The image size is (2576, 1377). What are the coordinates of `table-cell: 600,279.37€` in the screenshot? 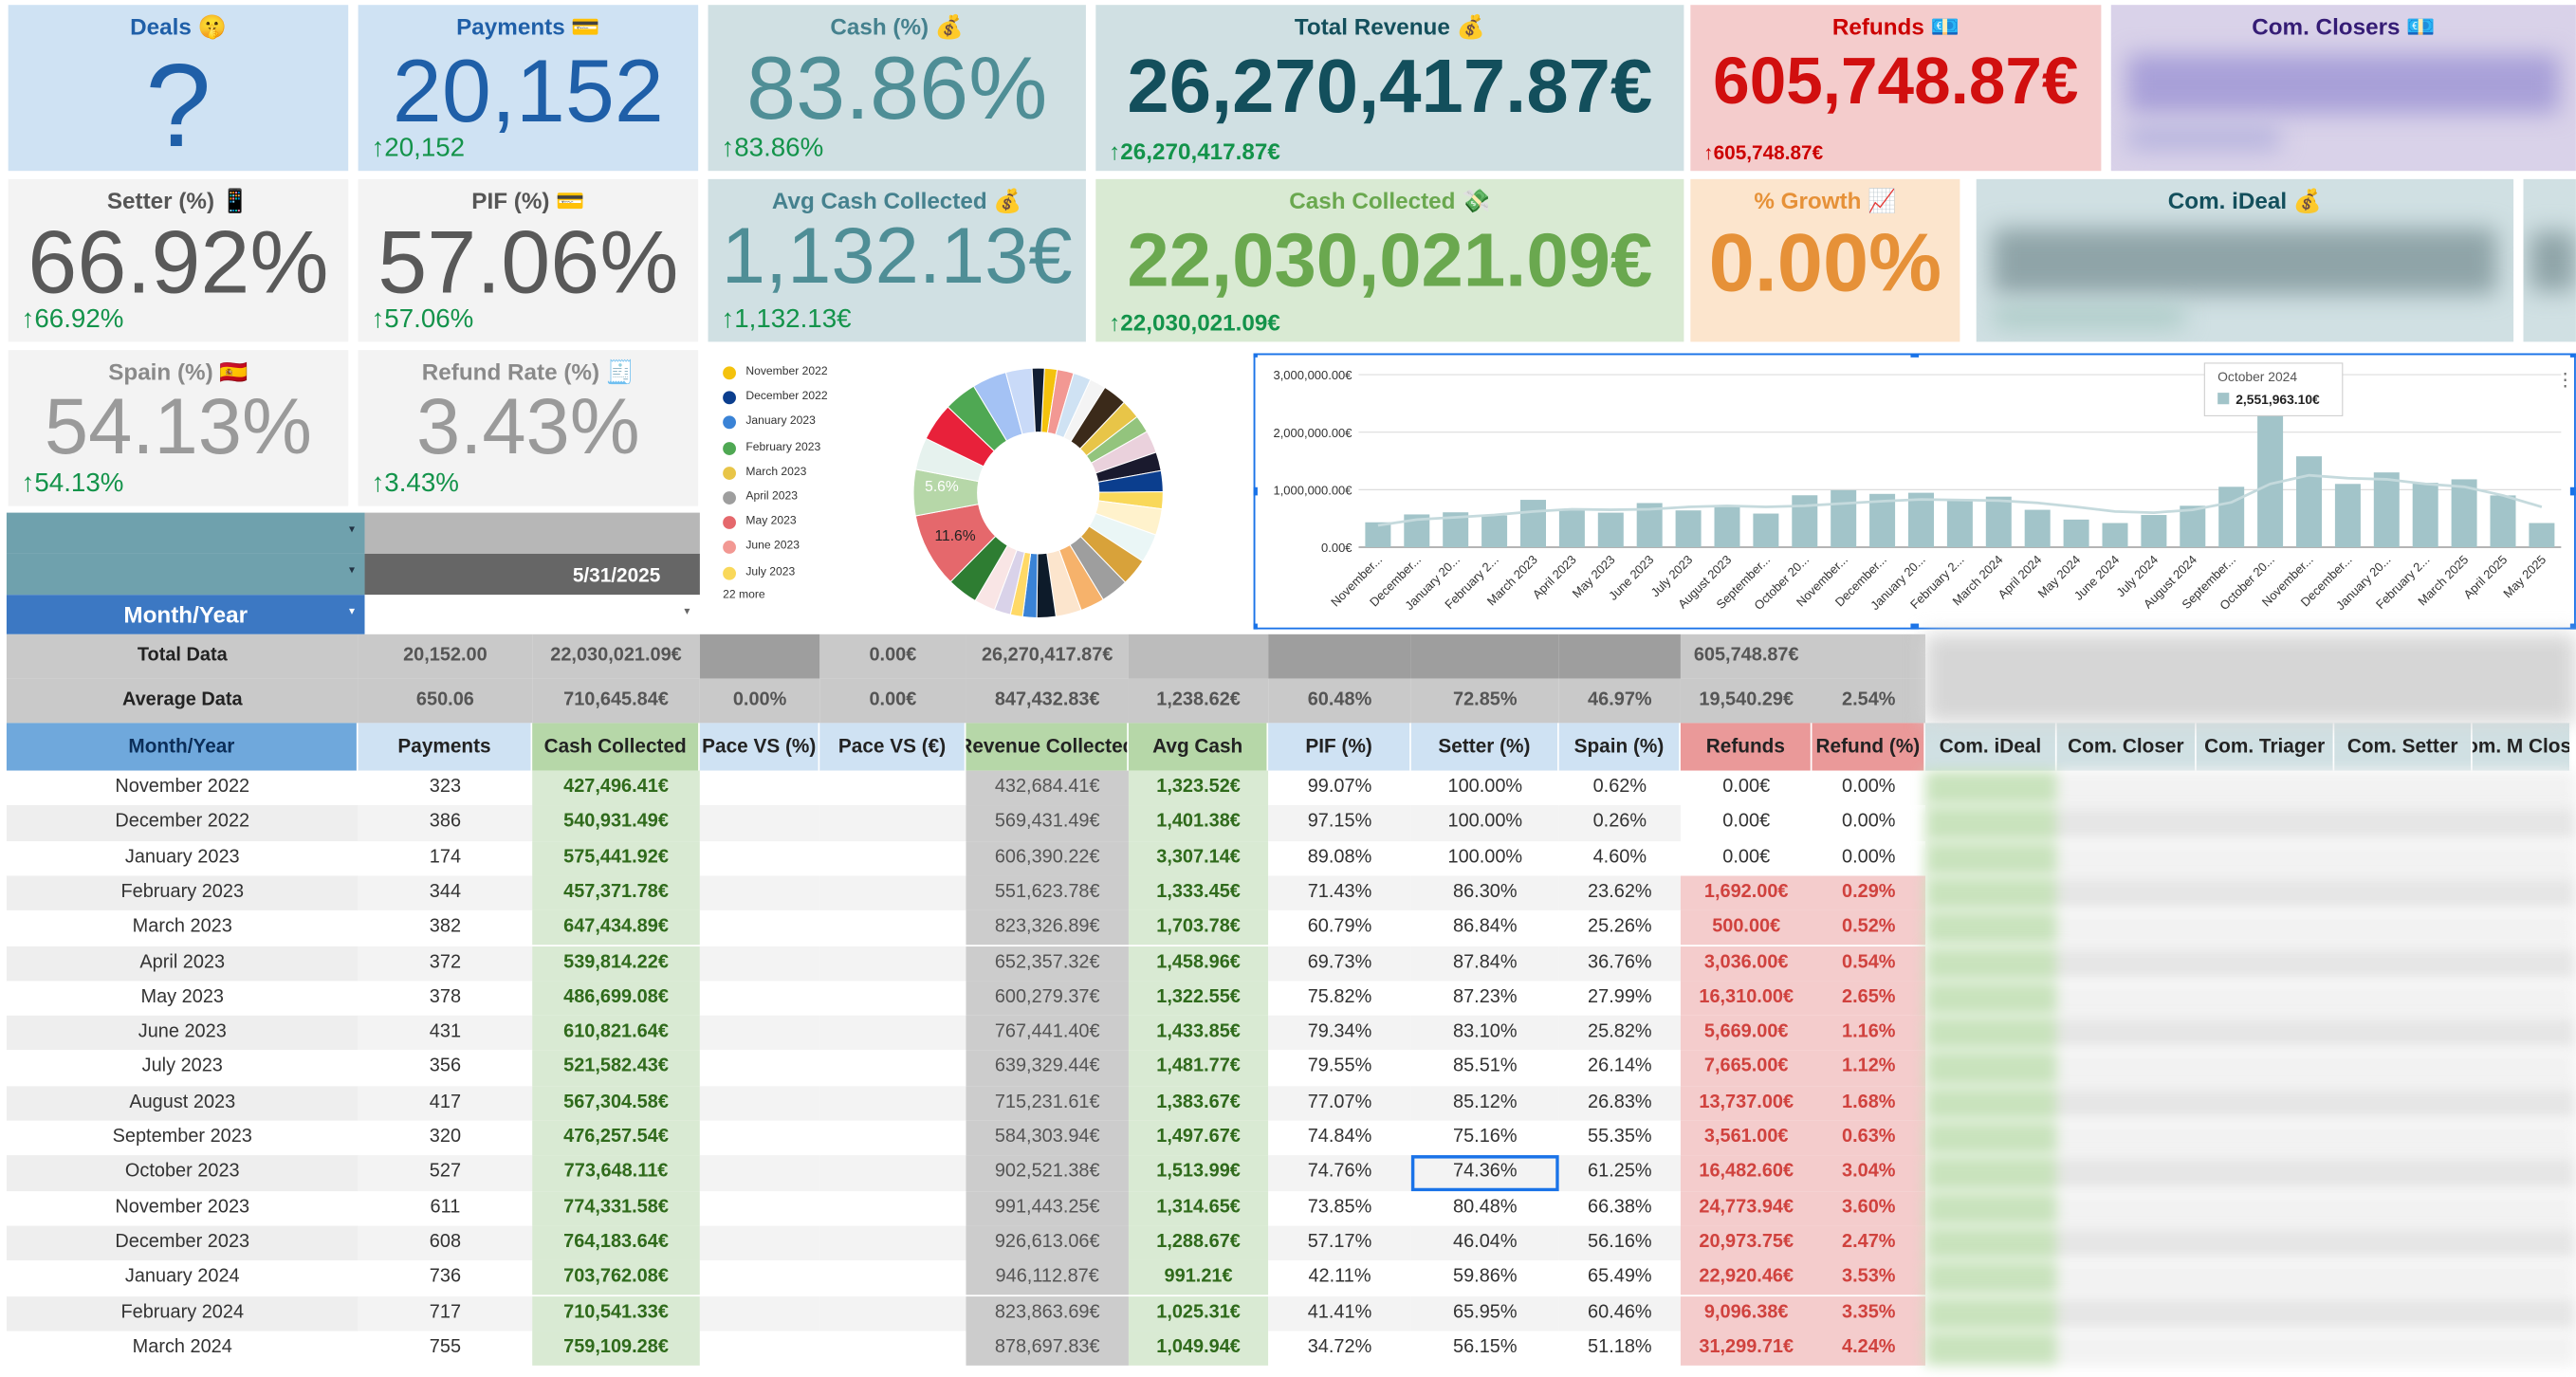 It's located at (1047, 998).